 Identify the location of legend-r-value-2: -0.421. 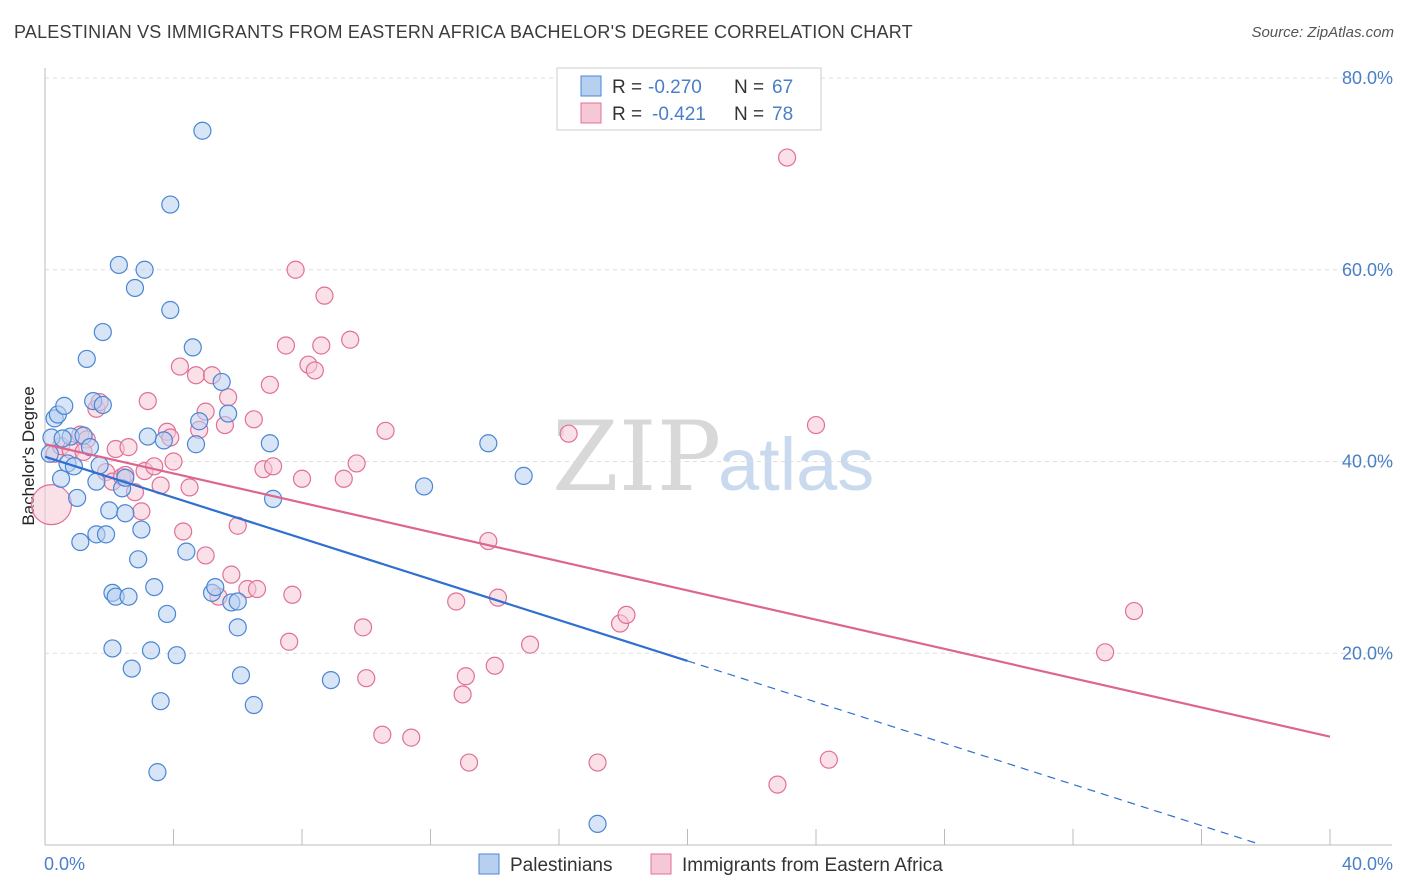
(679, 114).